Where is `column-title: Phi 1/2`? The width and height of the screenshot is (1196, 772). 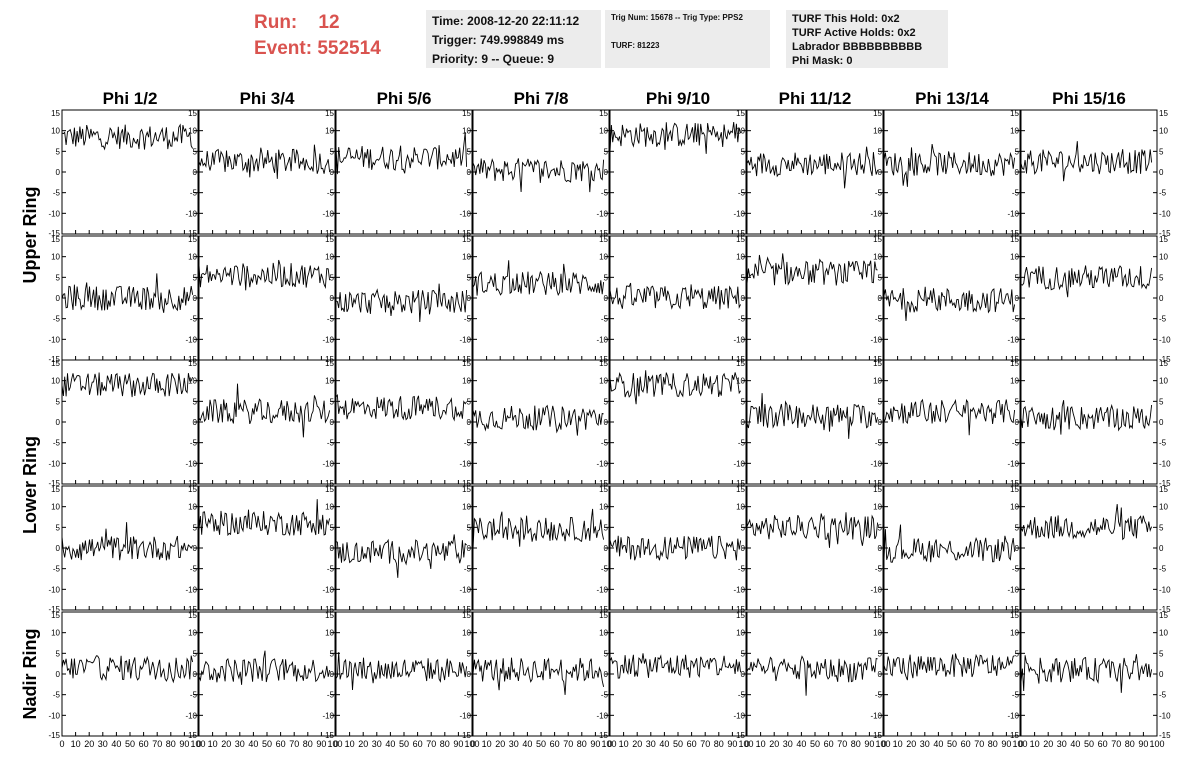 column-title: Phi 1/2 is located at coordinates (130, 98).